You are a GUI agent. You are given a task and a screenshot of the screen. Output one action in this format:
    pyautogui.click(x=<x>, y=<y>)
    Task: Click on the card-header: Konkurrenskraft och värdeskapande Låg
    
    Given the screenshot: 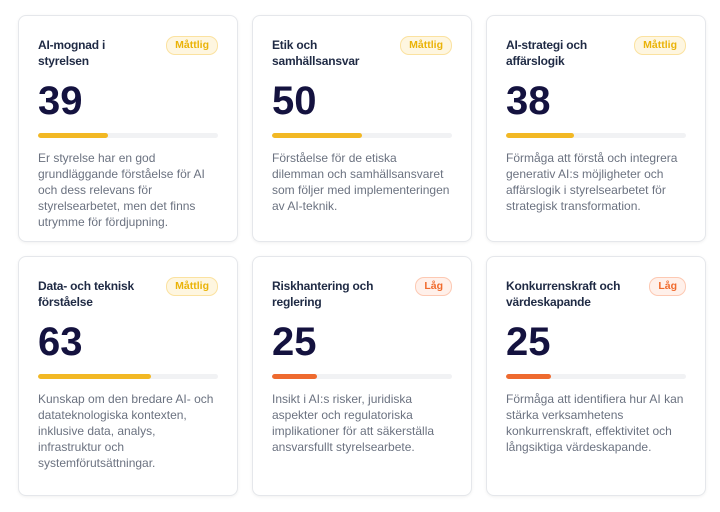 What is the action you would take?
    pyautogui.click(x=596, y=293)
    